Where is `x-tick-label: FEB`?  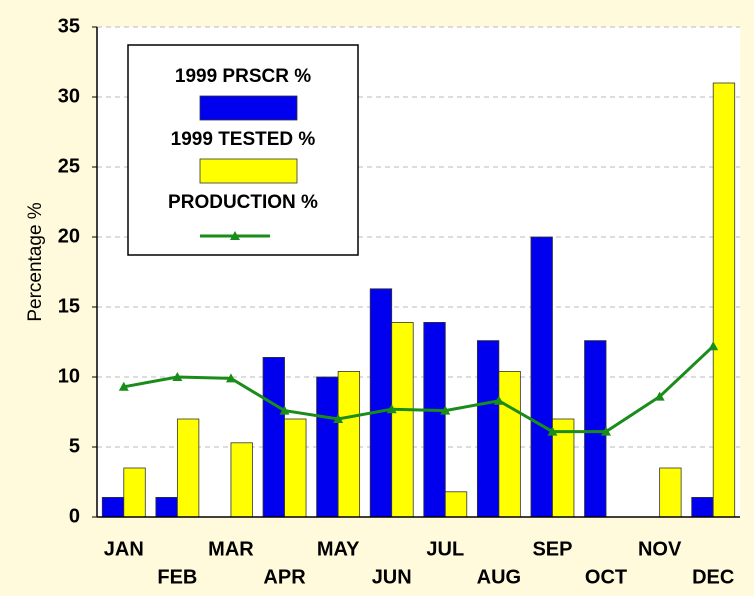
x-tick-label: FEB is located at coordinates (177, 577).